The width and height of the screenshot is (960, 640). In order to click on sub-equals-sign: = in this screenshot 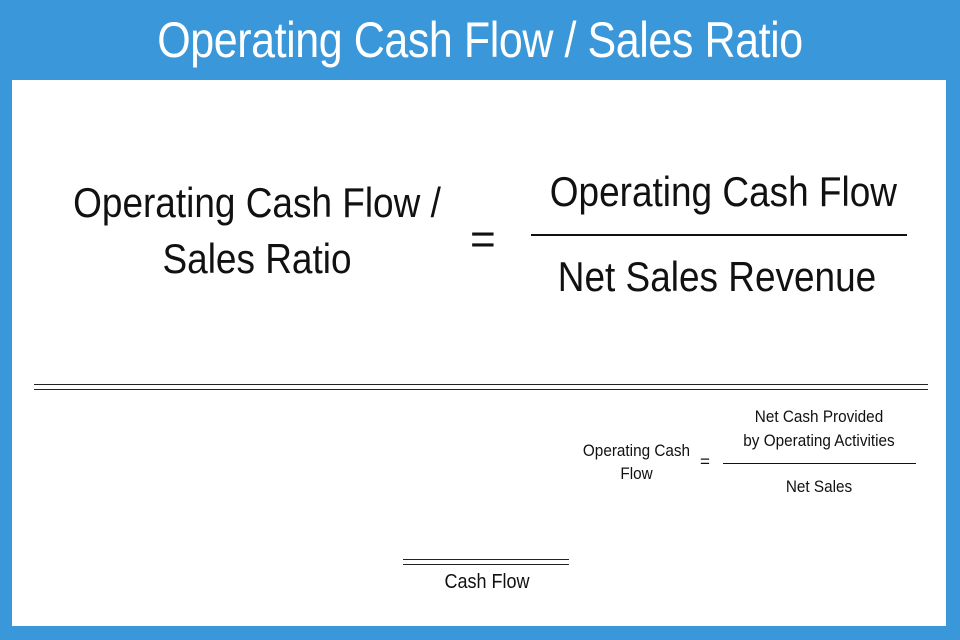, I will do `click(705, 461)`.